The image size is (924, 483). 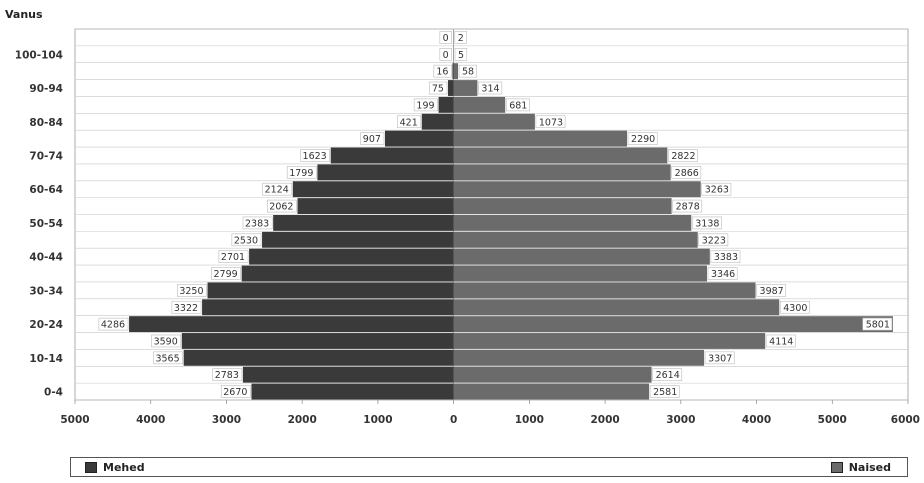 I want to click on data-label-male: 907, so click(x=372, y=139).